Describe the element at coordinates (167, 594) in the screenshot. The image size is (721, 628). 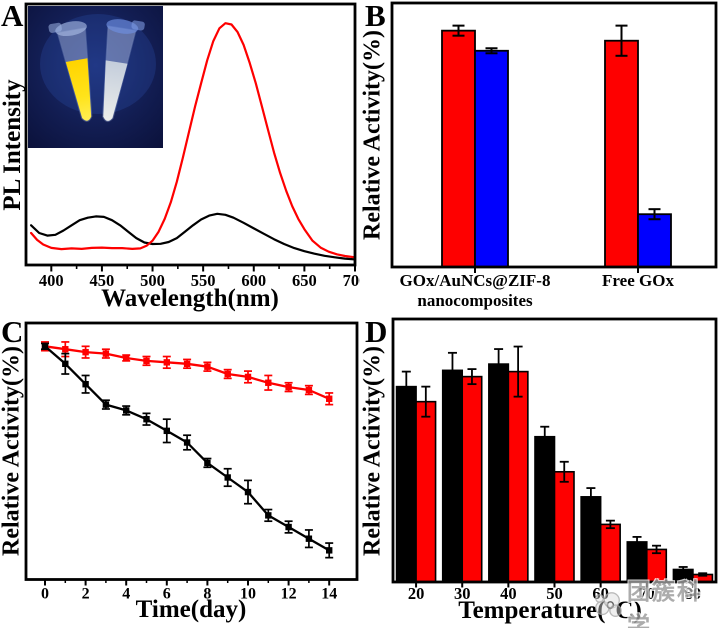
I see `svg-text: 6` at that location.